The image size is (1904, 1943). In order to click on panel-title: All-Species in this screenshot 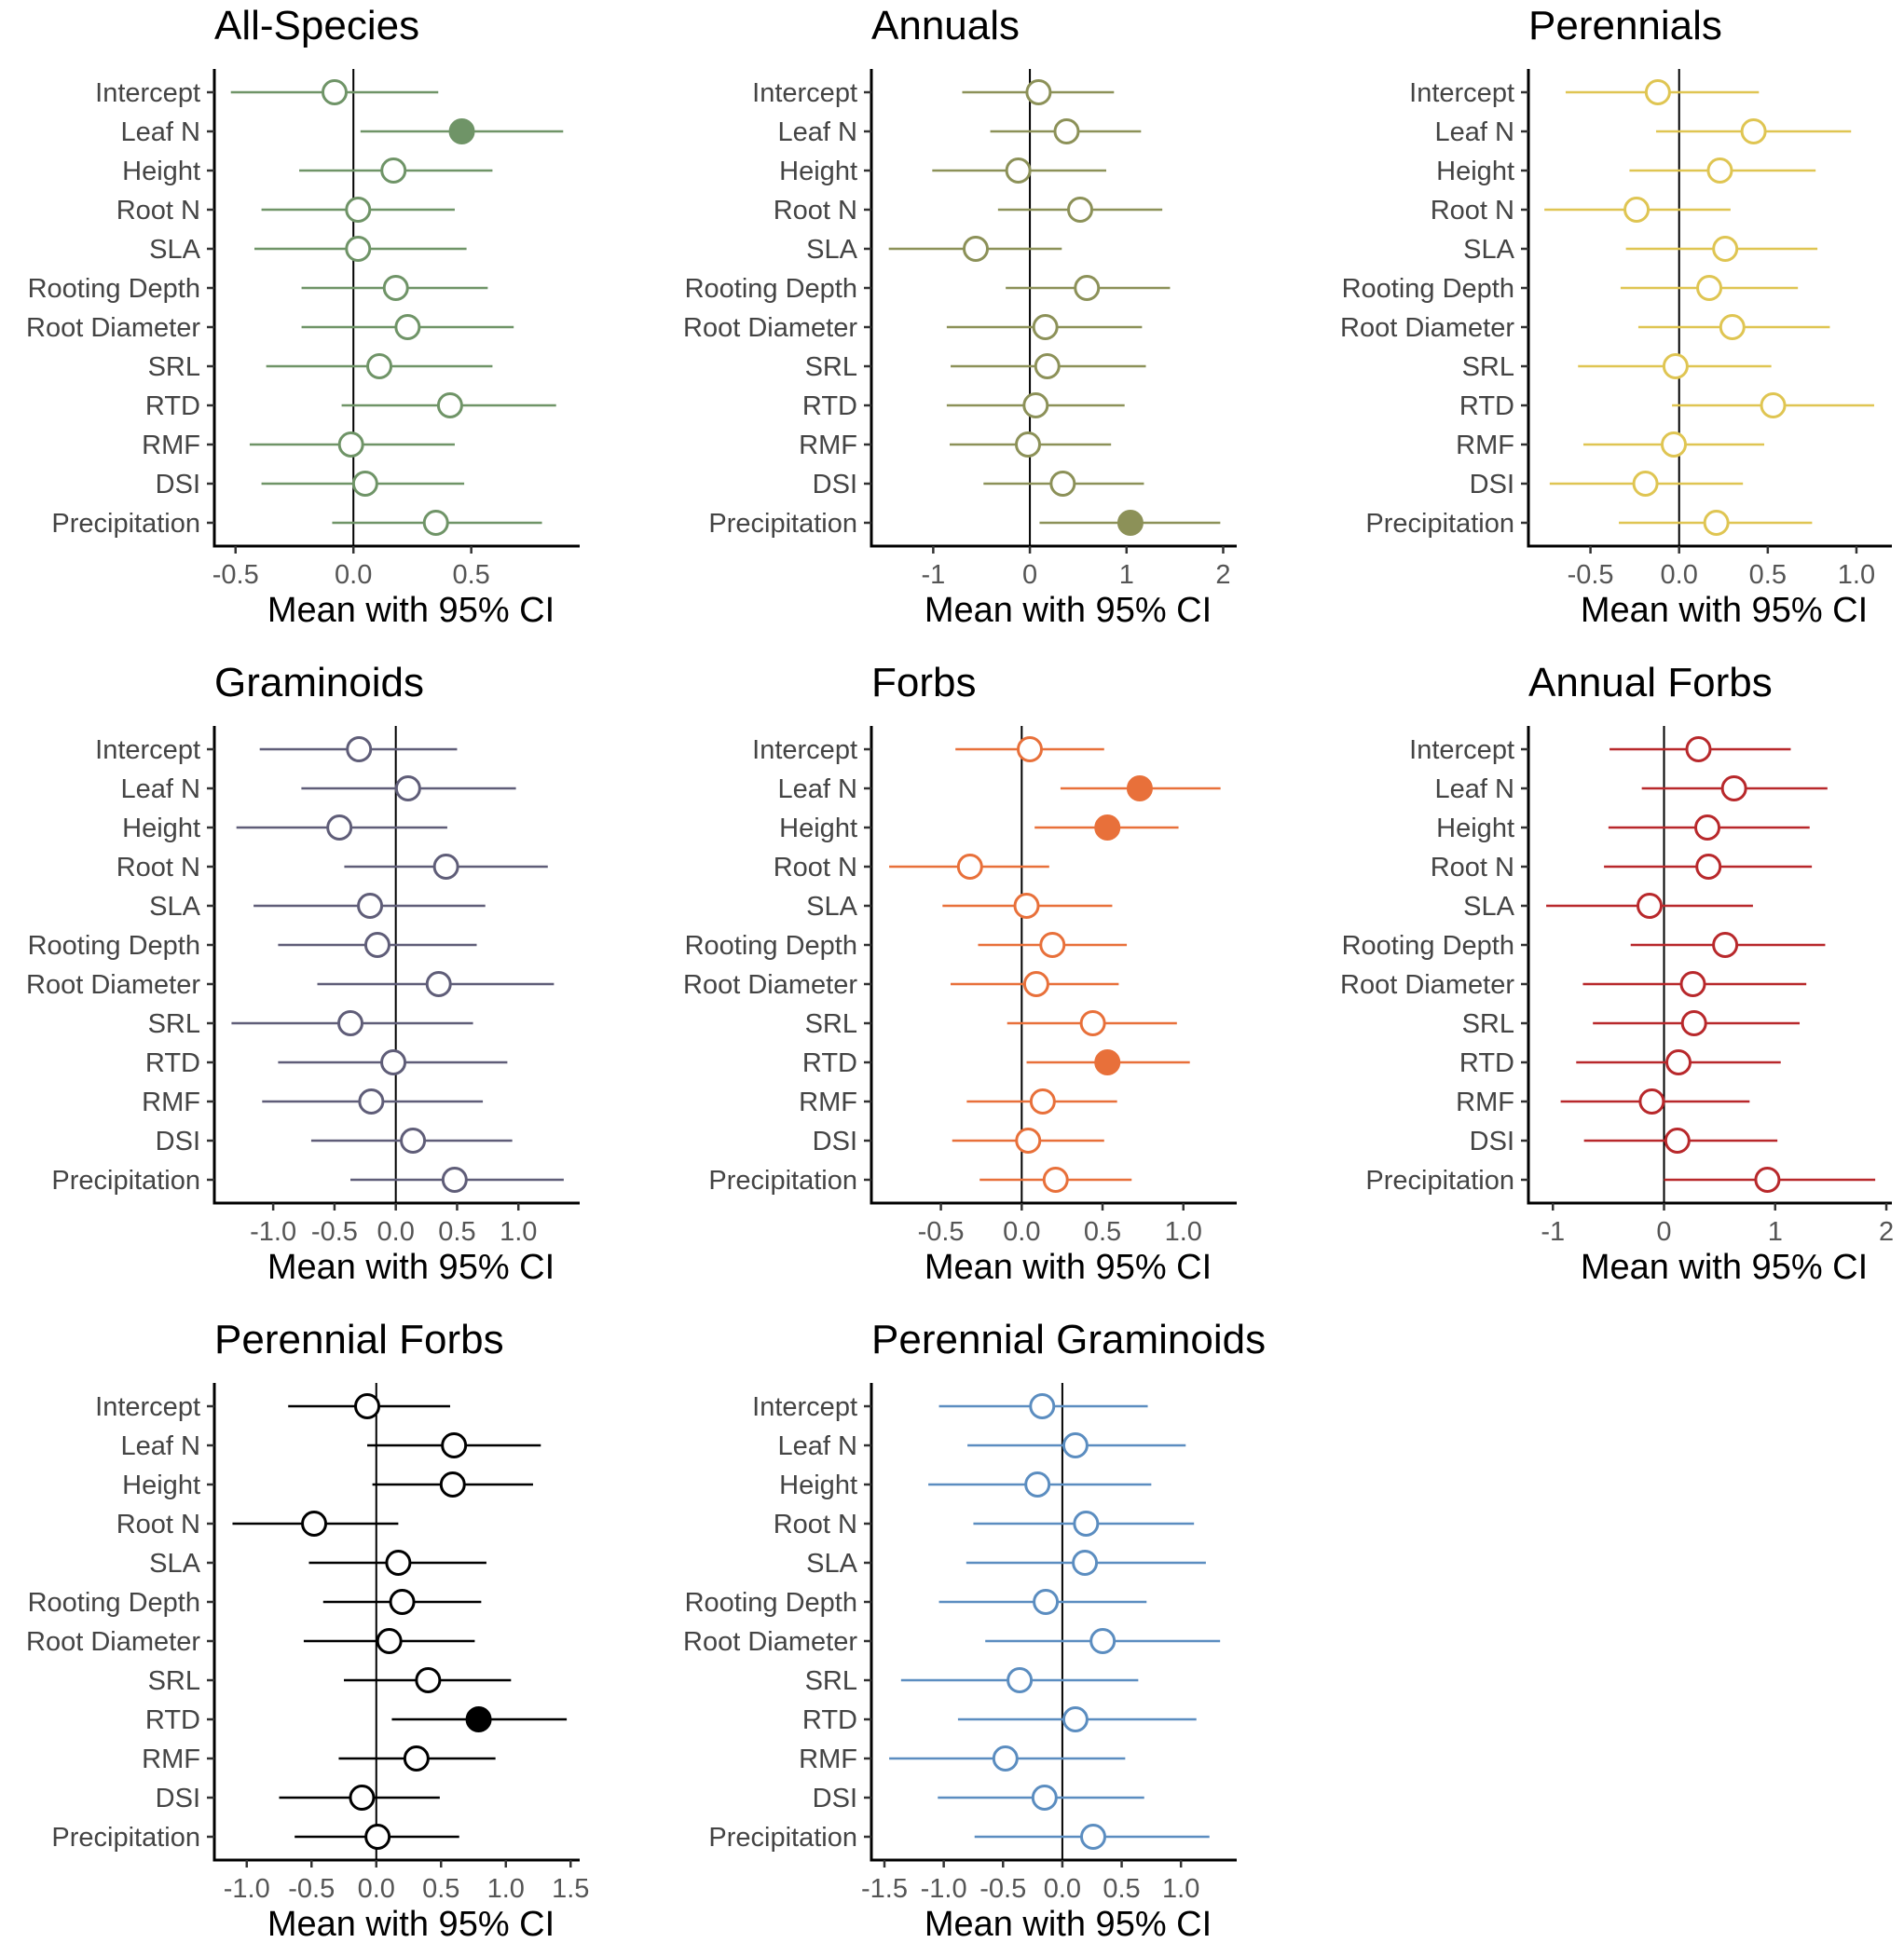, I will do `click(316, 26)`.